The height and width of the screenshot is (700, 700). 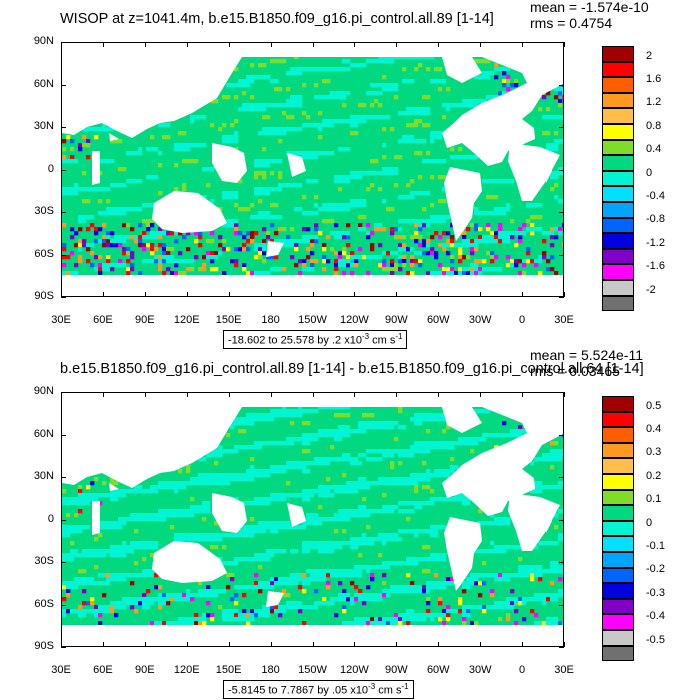 What do you see at coordinates (315, 339) in the screenshot?
I see `contour-range-box: -18.602 to 25.578 by .2 x10-3 cm s-1` at bounding box center [315, 339].